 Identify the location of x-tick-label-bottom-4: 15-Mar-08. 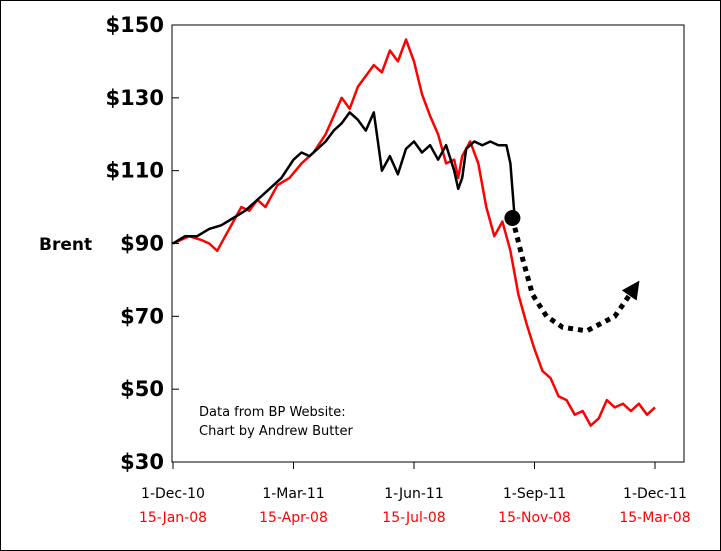
(654, 518).